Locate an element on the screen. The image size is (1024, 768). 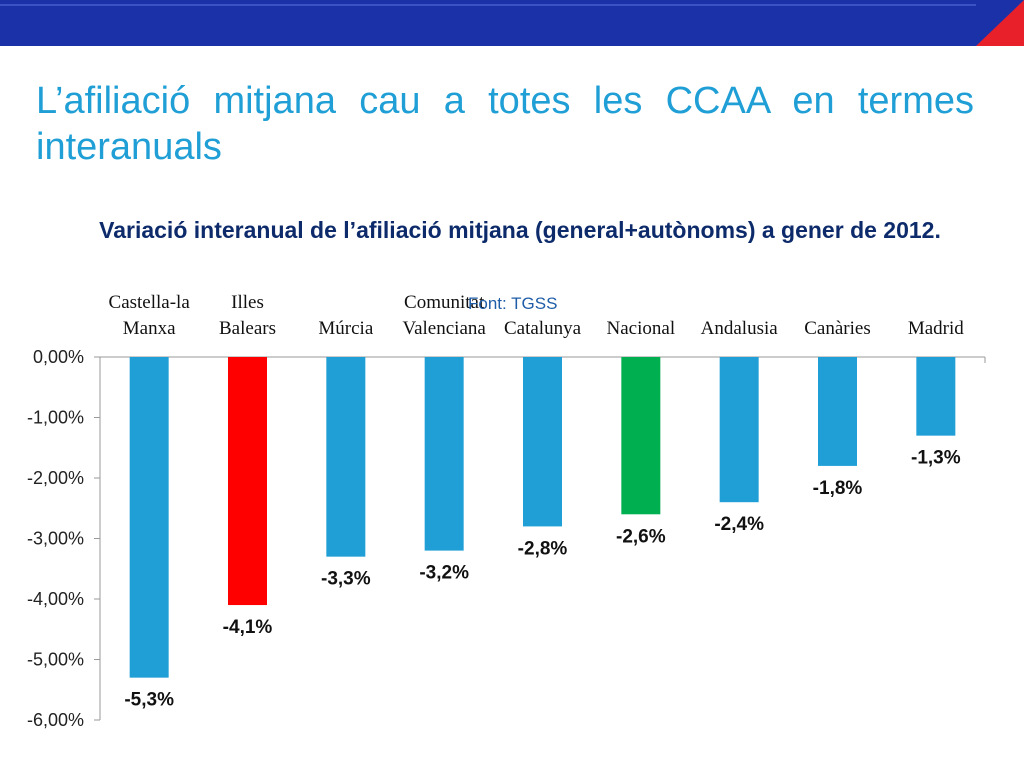
data-label: -3,3% is located at coordinates (346, 579).